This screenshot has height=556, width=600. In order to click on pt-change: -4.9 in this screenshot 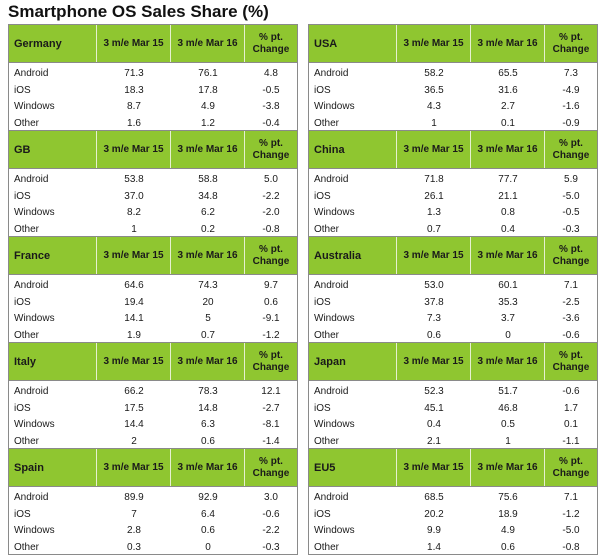, I will do `click(571, 90)`.